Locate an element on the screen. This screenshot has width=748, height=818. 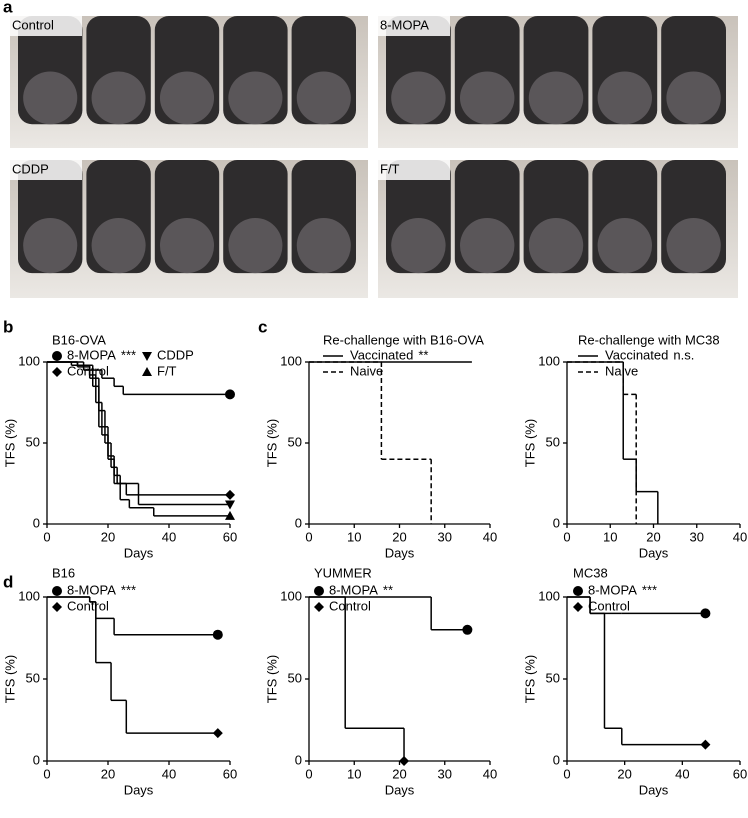
panel-label: d is located at coordinates (8, 581).